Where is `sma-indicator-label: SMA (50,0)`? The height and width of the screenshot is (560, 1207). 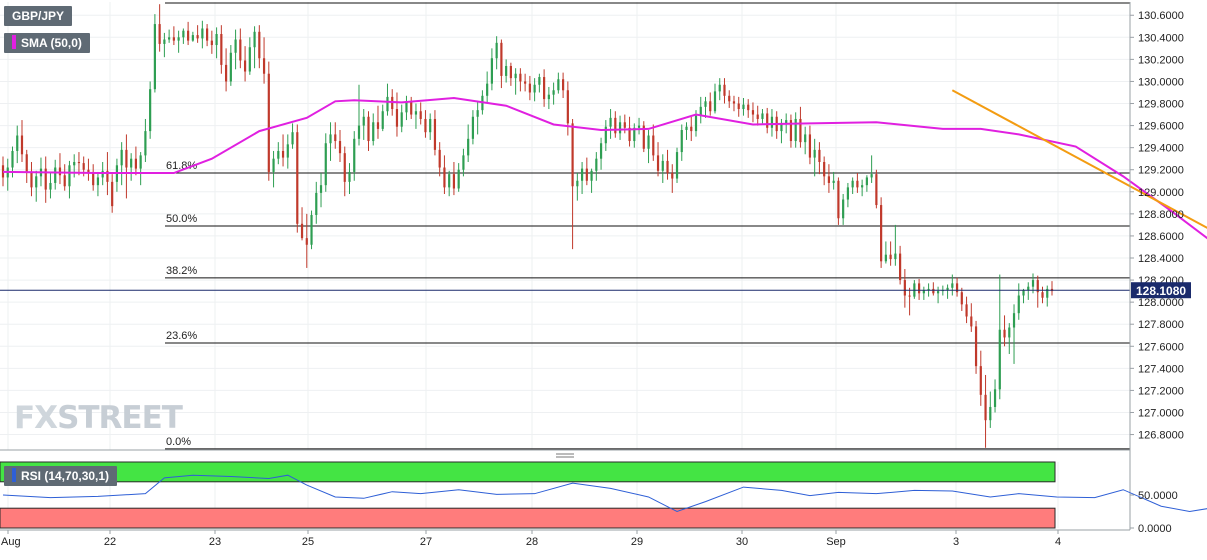 sma-indicator-label: SMA (50,0) is located at coordinates (51, 43).